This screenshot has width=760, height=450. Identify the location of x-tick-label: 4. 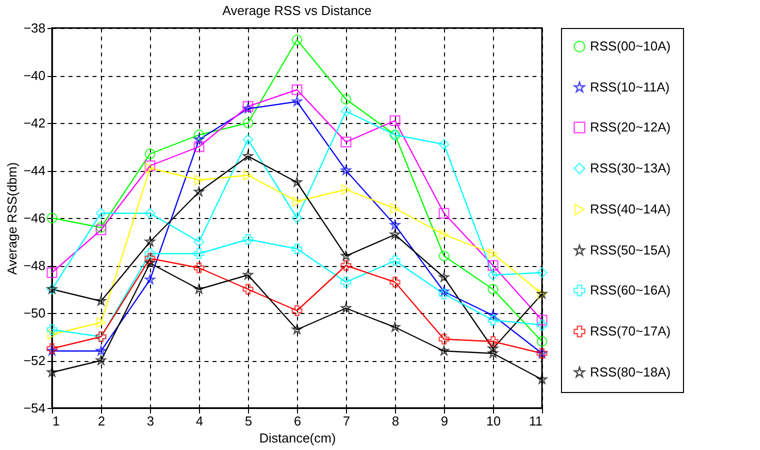
(200, 421).